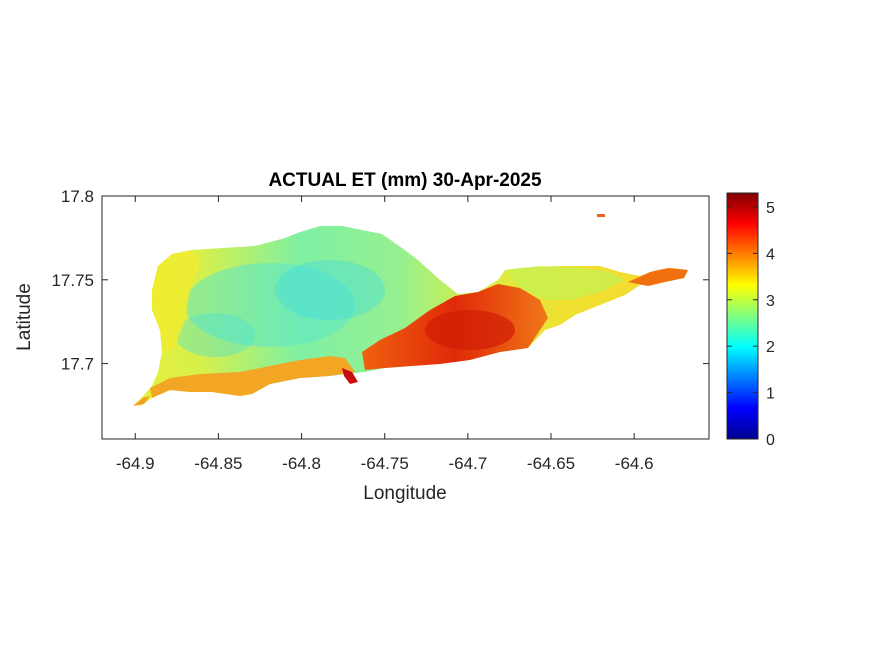  Describe the element at coordinates (565, 283) in the screenshot. I see `northeast-strip` at that location.